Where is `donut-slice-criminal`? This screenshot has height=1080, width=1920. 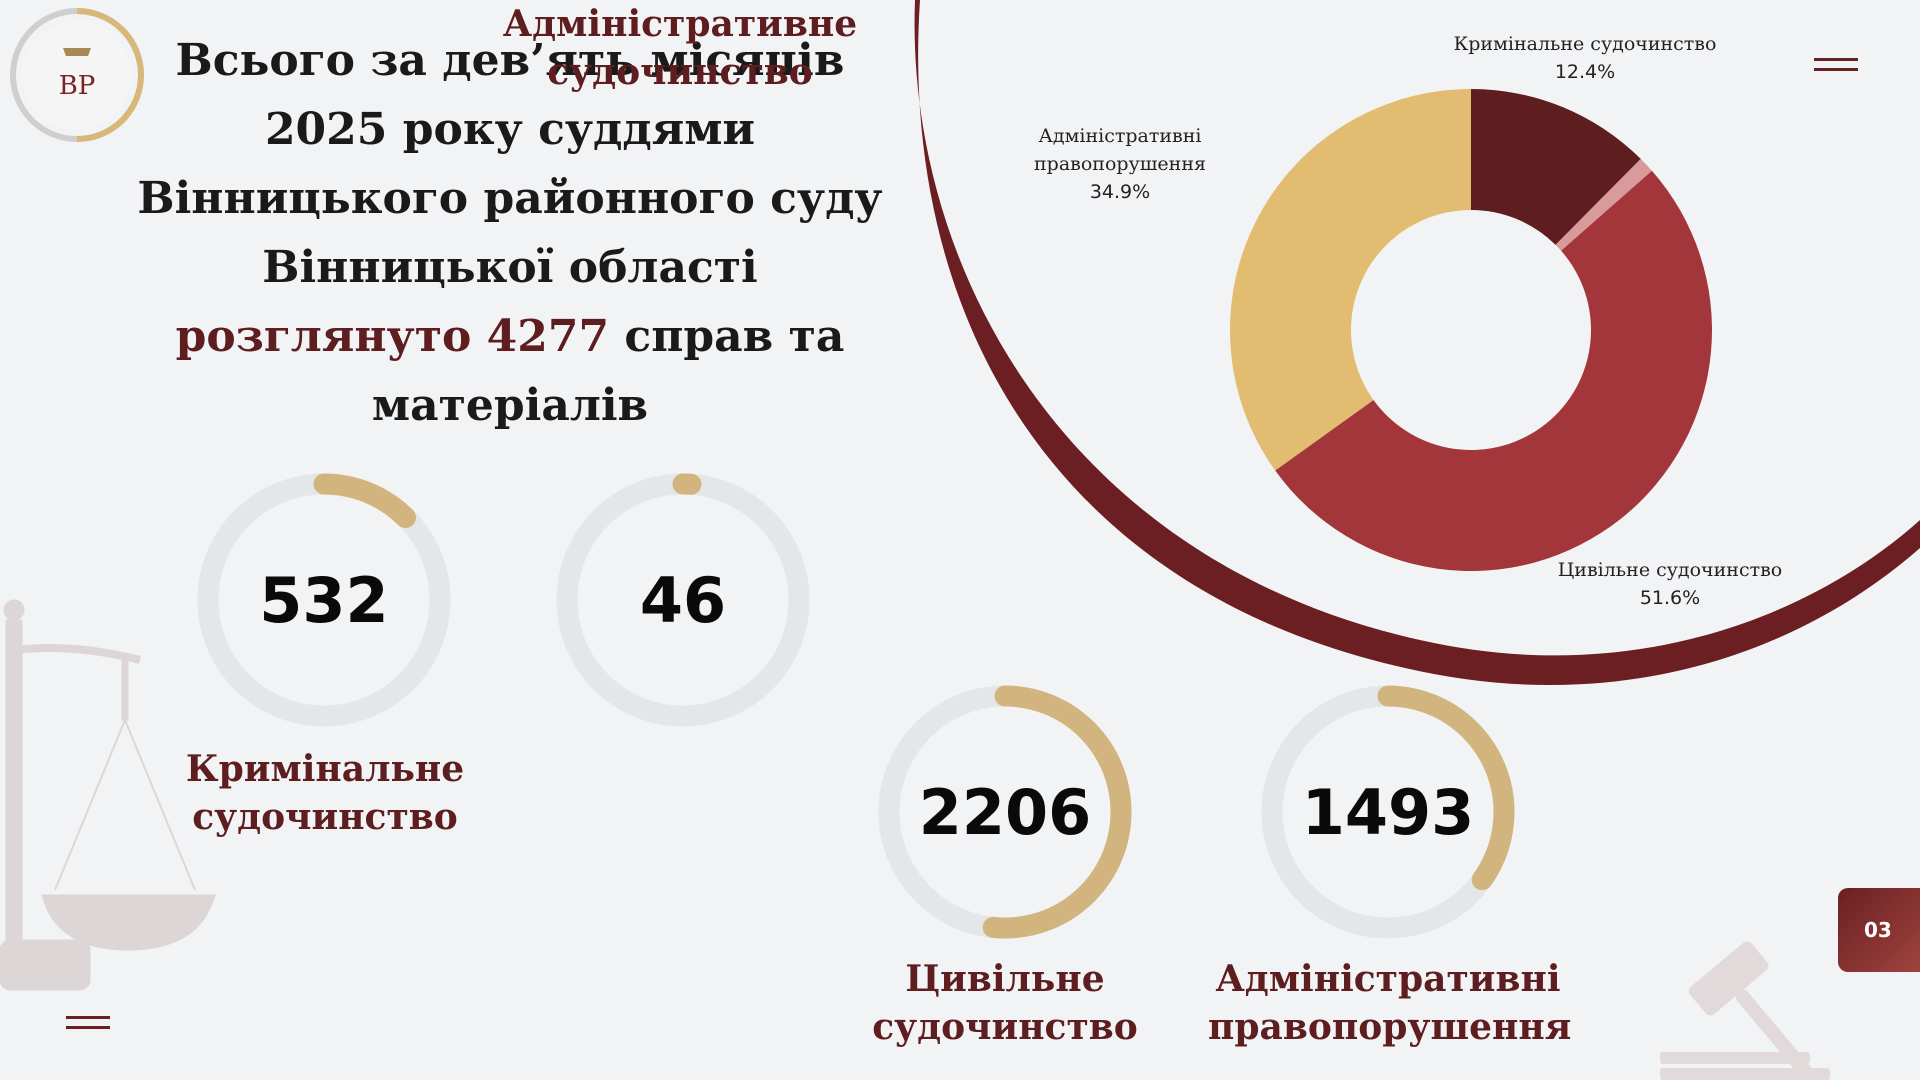
donut-slice-criminal is located at coordinates (1556, 167).